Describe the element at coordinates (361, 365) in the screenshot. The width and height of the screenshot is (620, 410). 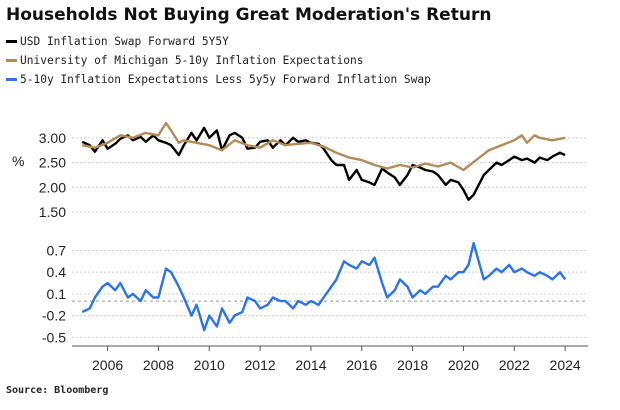
I see `x-tick-label: 2016` at that location.